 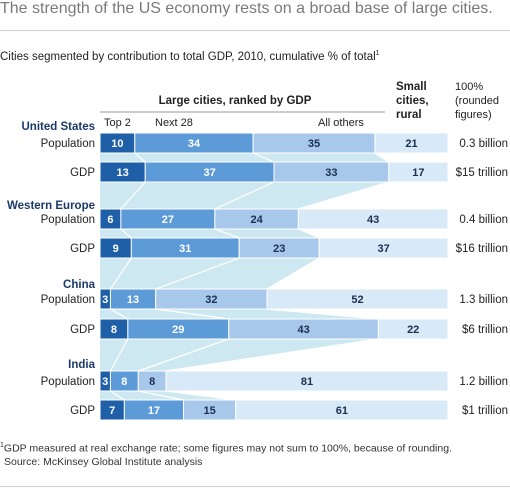 I want to click on segment-header: Top 2, so click(x=117, y=123).